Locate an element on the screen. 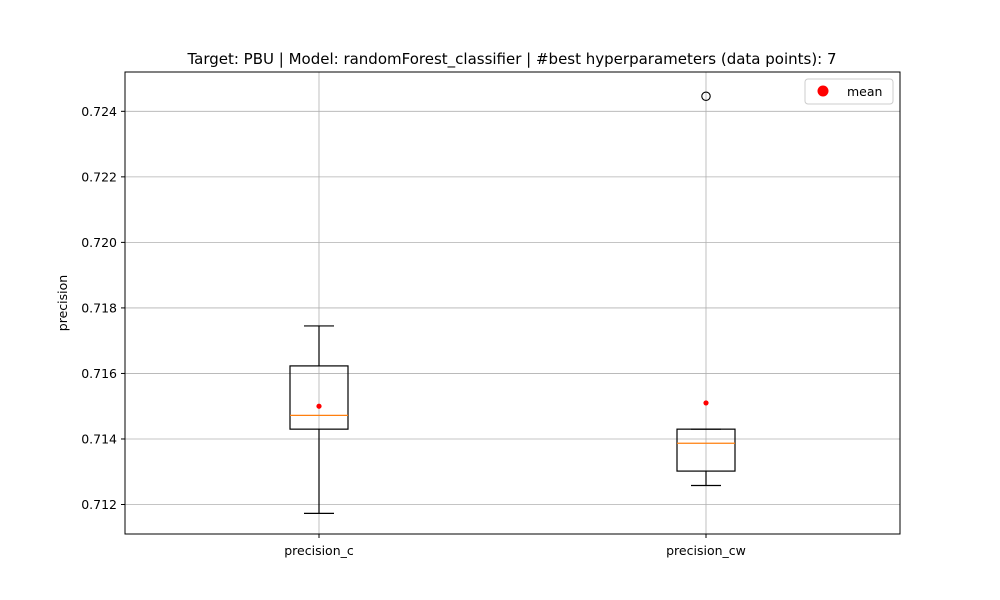 The width and height of the screenshot is (1000, 600). y-tick-label: 0.716 is located at coordinates (99, 373).